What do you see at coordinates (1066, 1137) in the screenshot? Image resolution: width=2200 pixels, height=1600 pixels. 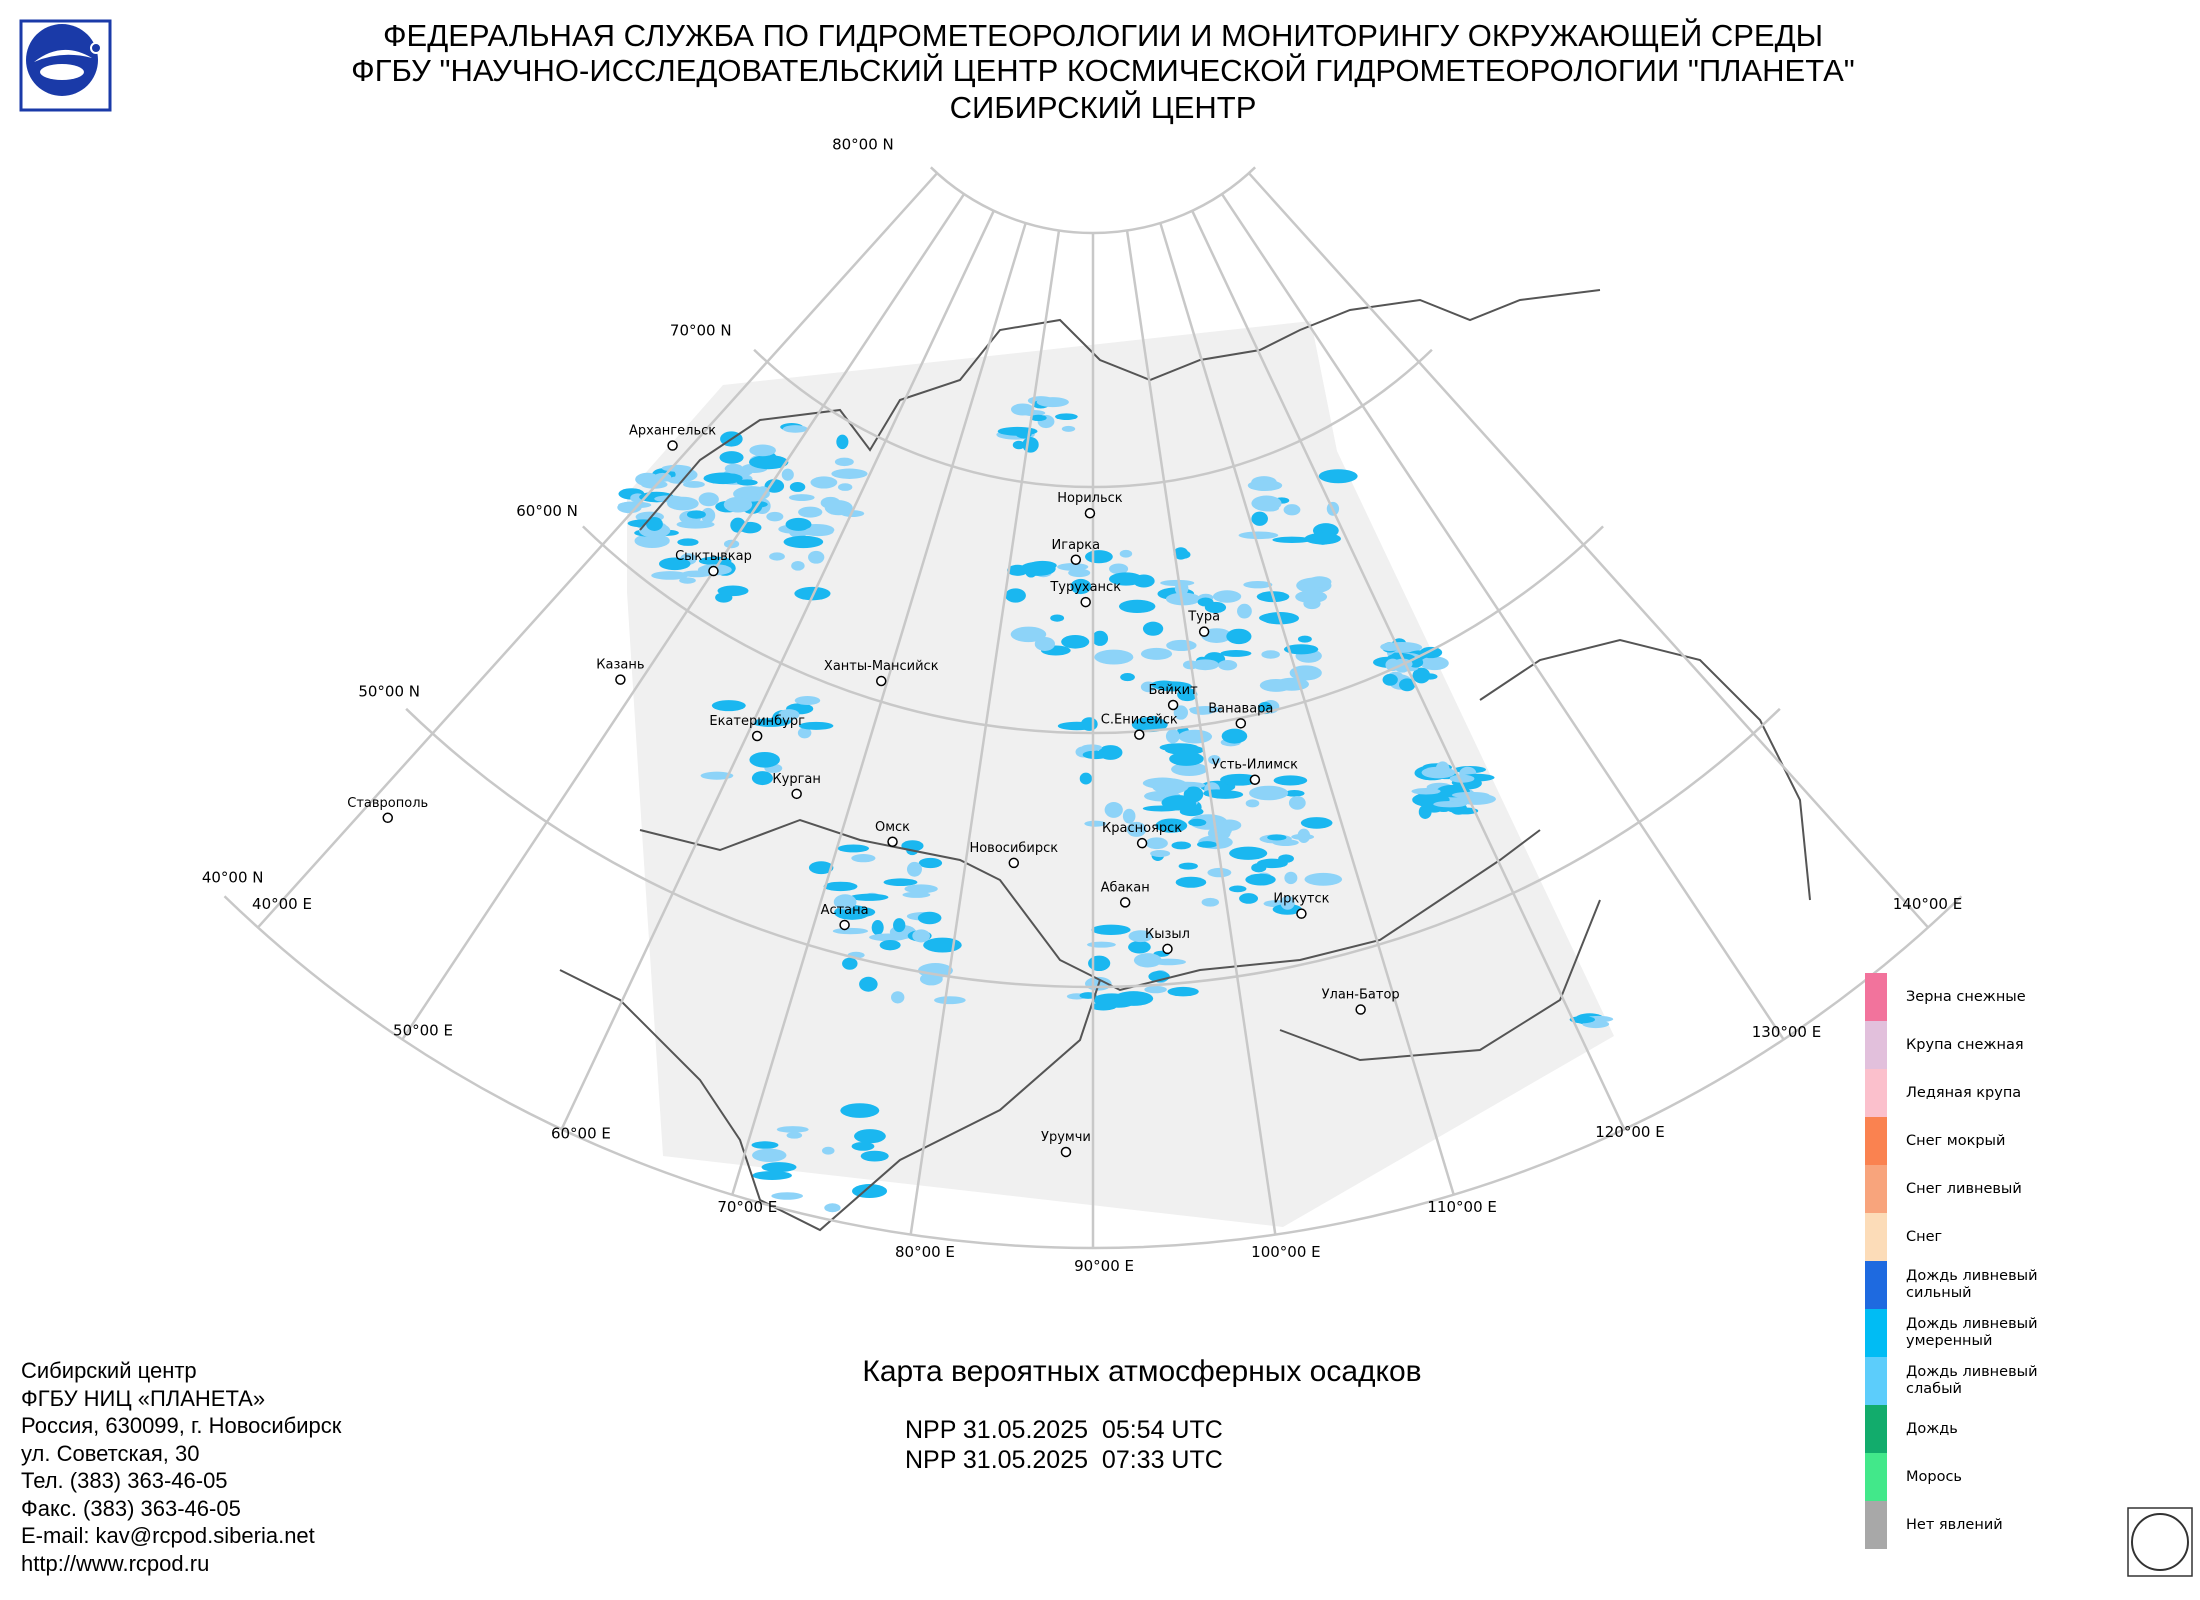 I see `city-label: Урумчи` at bounding box center [1066, 1137].